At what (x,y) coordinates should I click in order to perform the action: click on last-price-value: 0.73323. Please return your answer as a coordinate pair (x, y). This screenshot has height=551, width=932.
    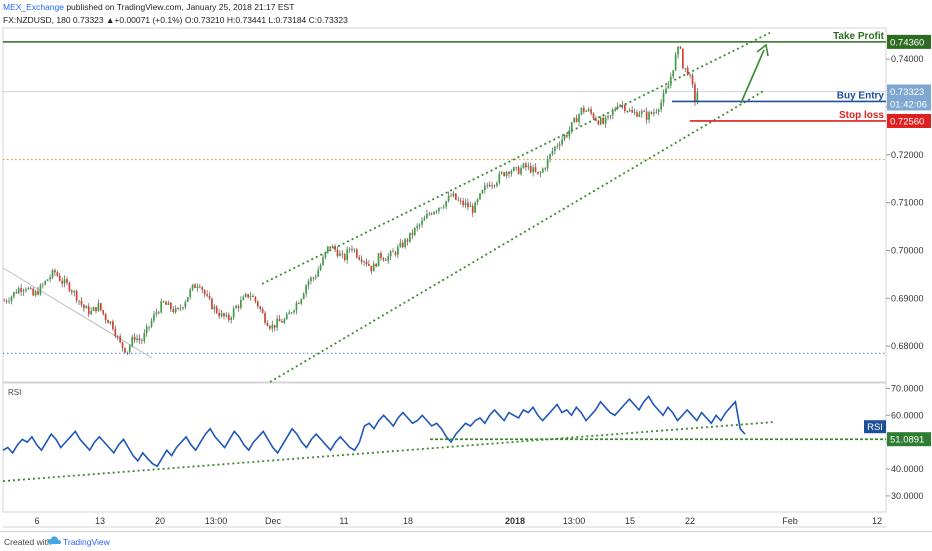
    Looking at the image, I should click on (907, 92).